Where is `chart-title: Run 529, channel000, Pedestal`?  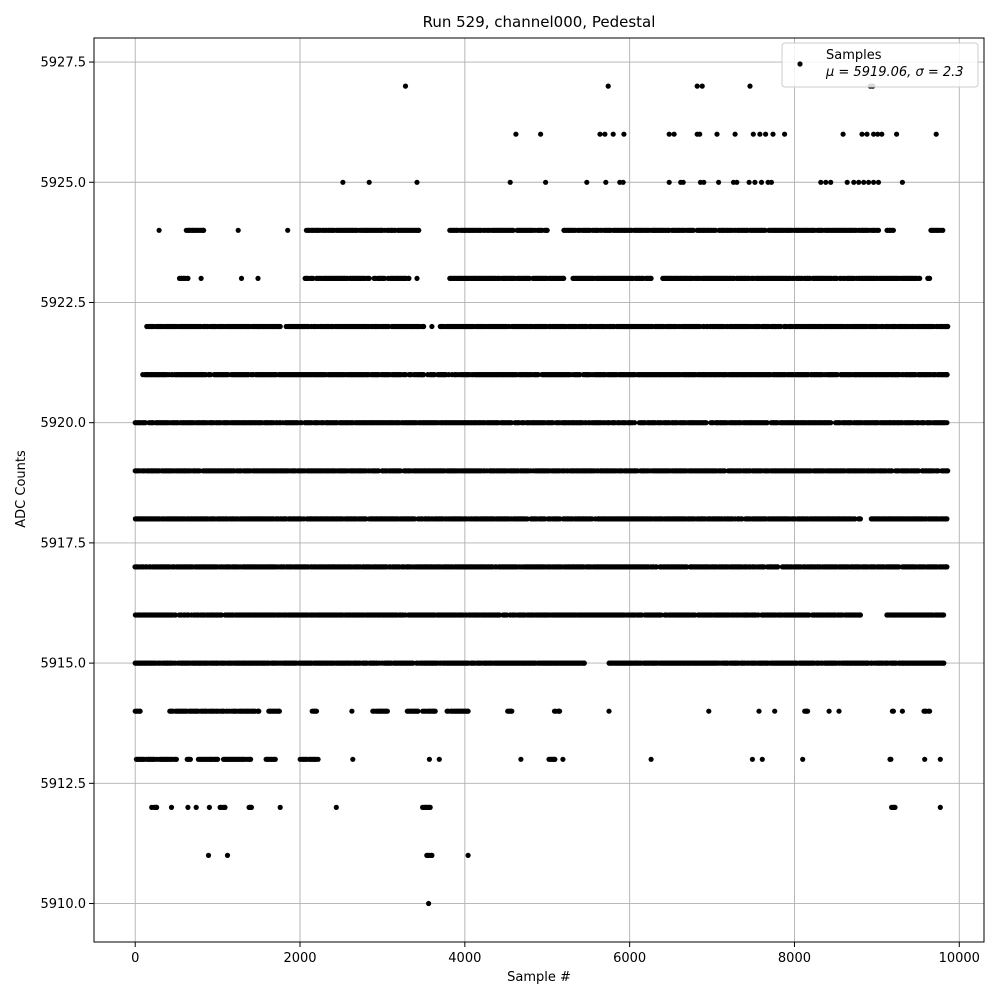
chart-title: Run 529, channel000, Pedestal is located at coordinates (539, 22).